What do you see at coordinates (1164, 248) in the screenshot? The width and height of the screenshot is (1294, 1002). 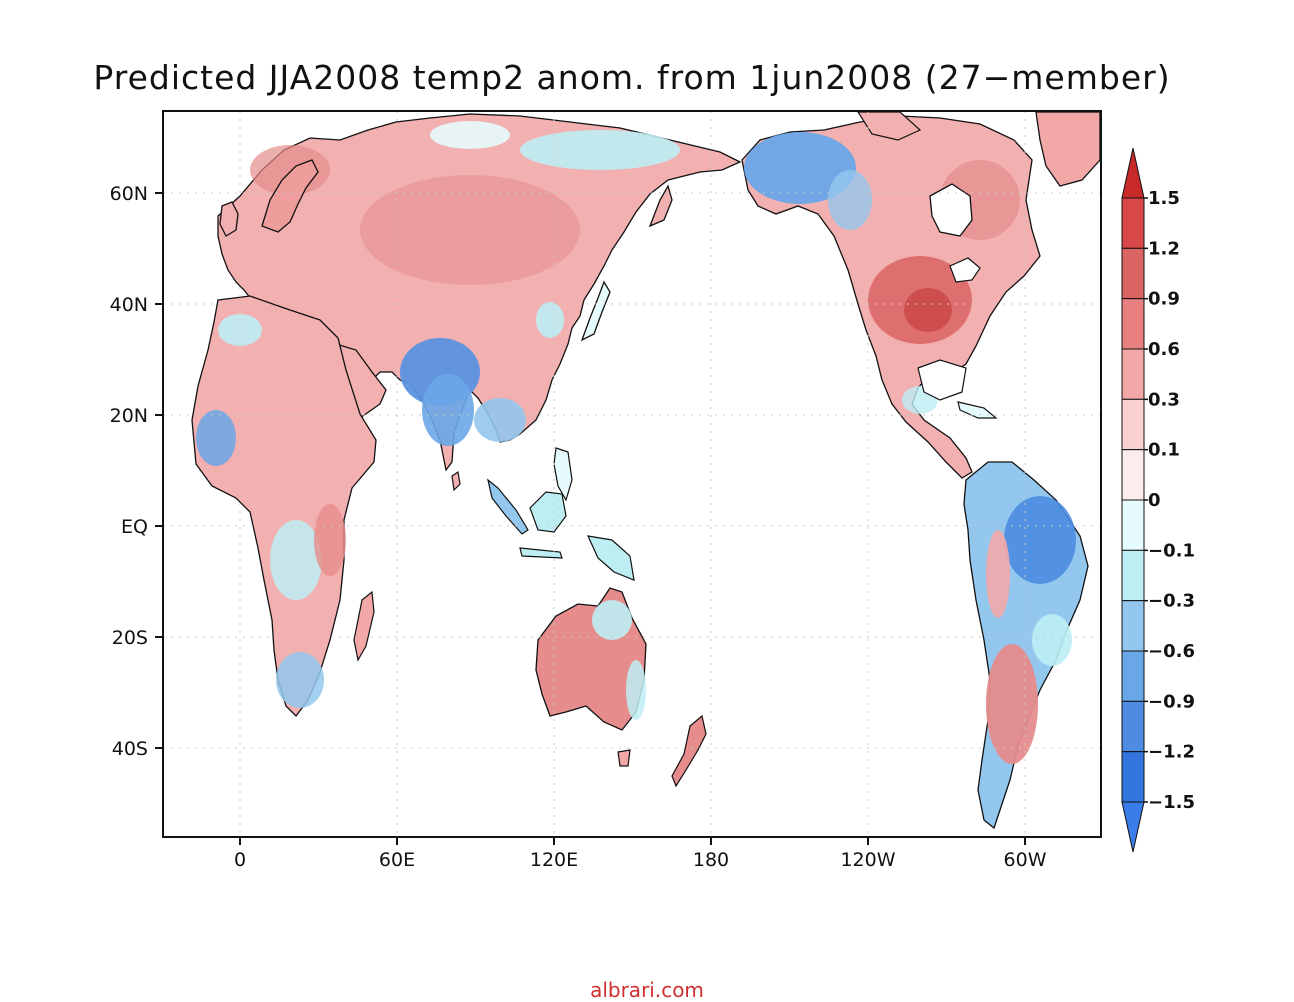 I see `colorbar-label: 1.2` at bounding box center [1164, 248].